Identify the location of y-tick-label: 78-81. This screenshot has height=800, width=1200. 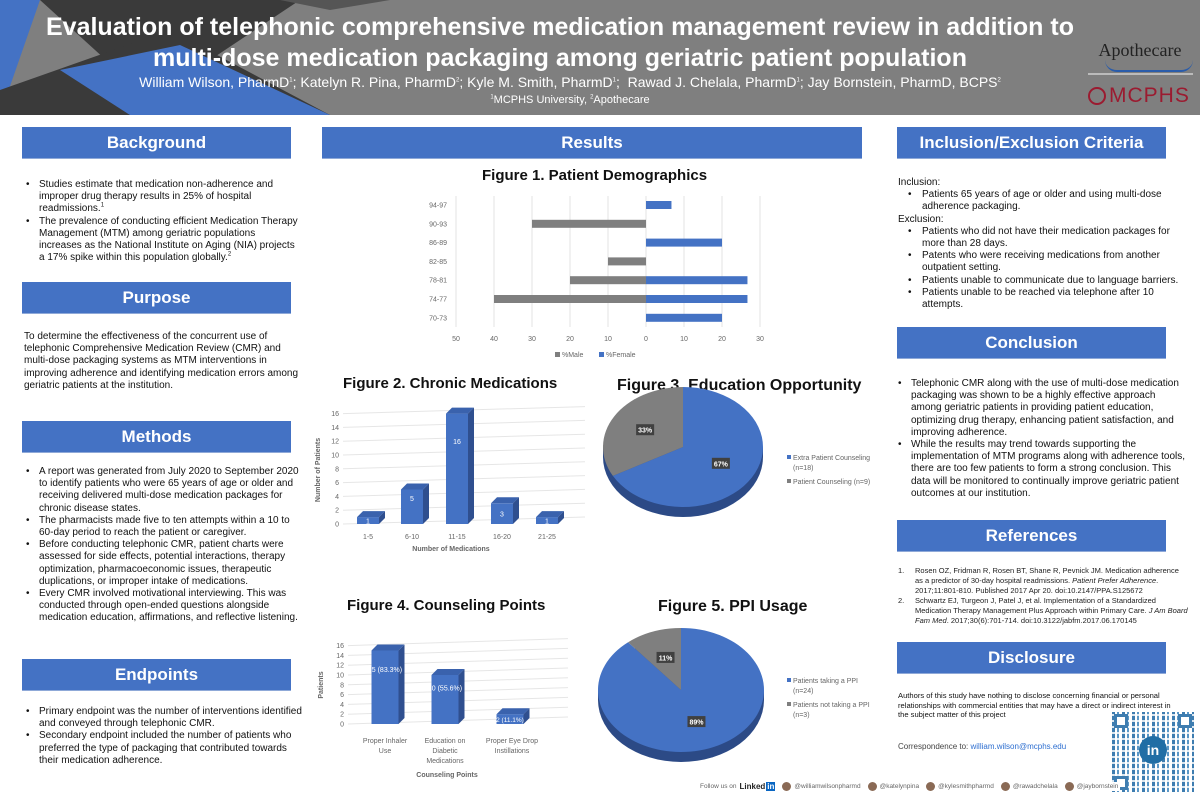
(438, 281).